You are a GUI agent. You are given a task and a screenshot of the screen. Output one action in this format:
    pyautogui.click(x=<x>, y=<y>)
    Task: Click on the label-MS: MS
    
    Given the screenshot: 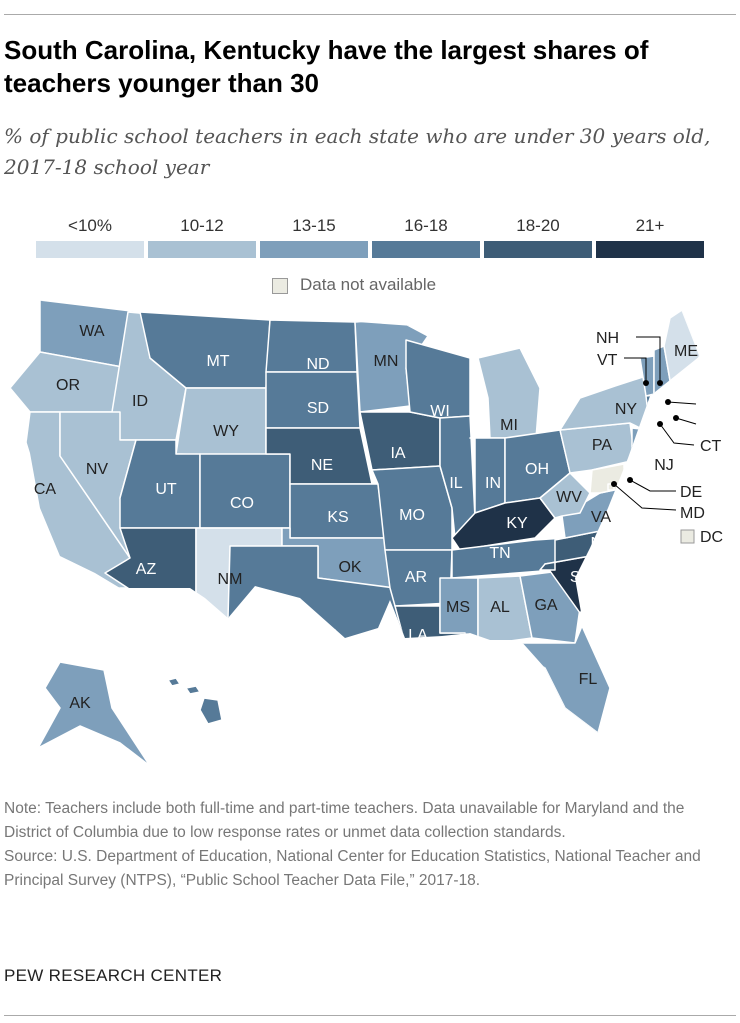 What is the action you would take?
    pyautogui.click(x=458, y=607)
    